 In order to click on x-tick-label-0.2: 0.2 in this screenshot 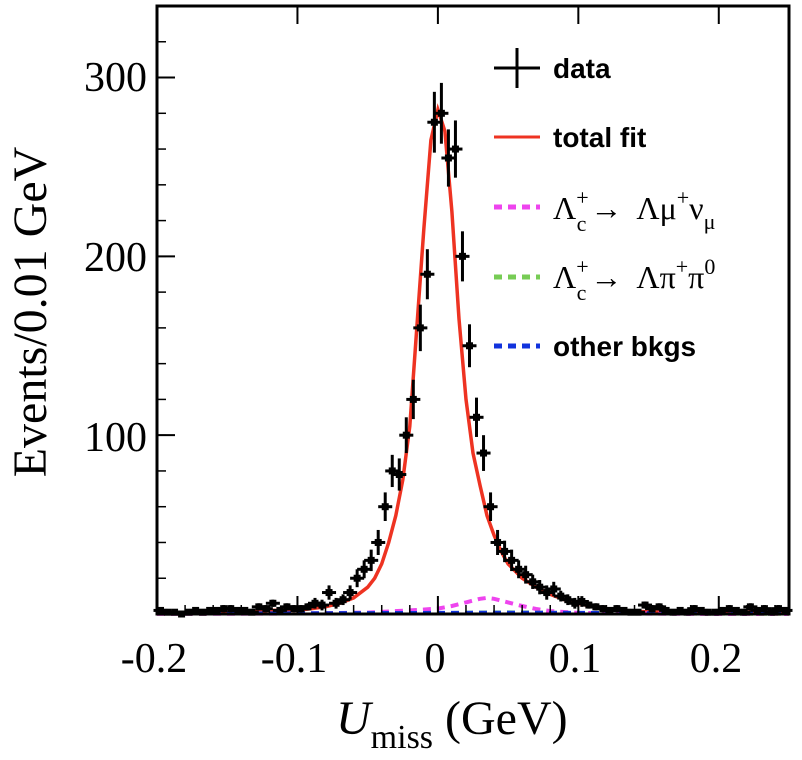, I will do `click(716, 659)`.